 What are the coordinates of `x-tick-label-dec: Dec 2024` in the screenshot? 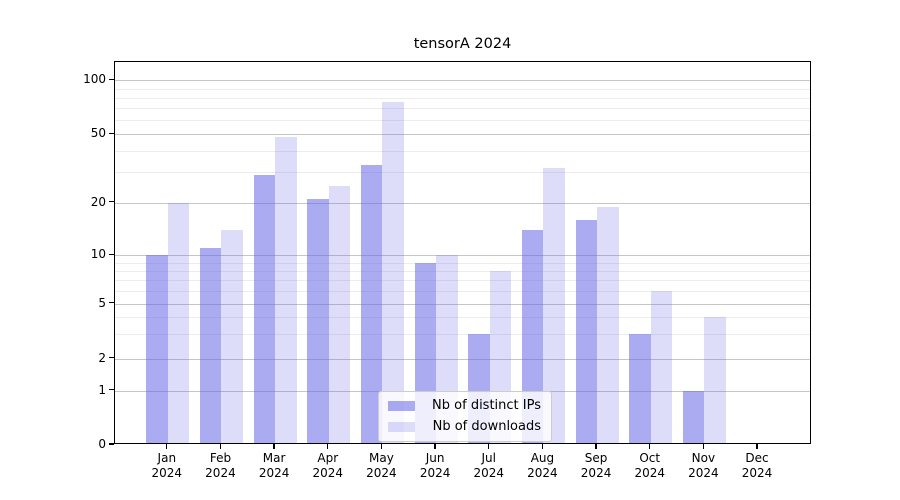 It's located at (757, 465).